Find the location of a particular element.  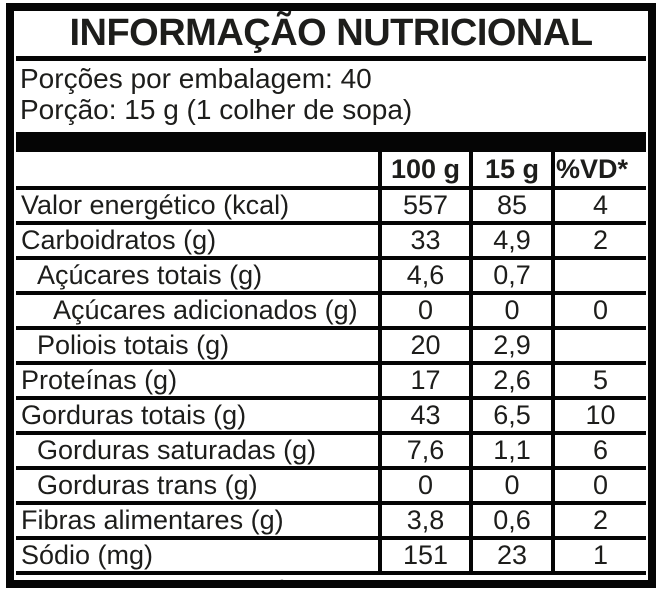

header-blank-cell is located at coordinates (198, 171).